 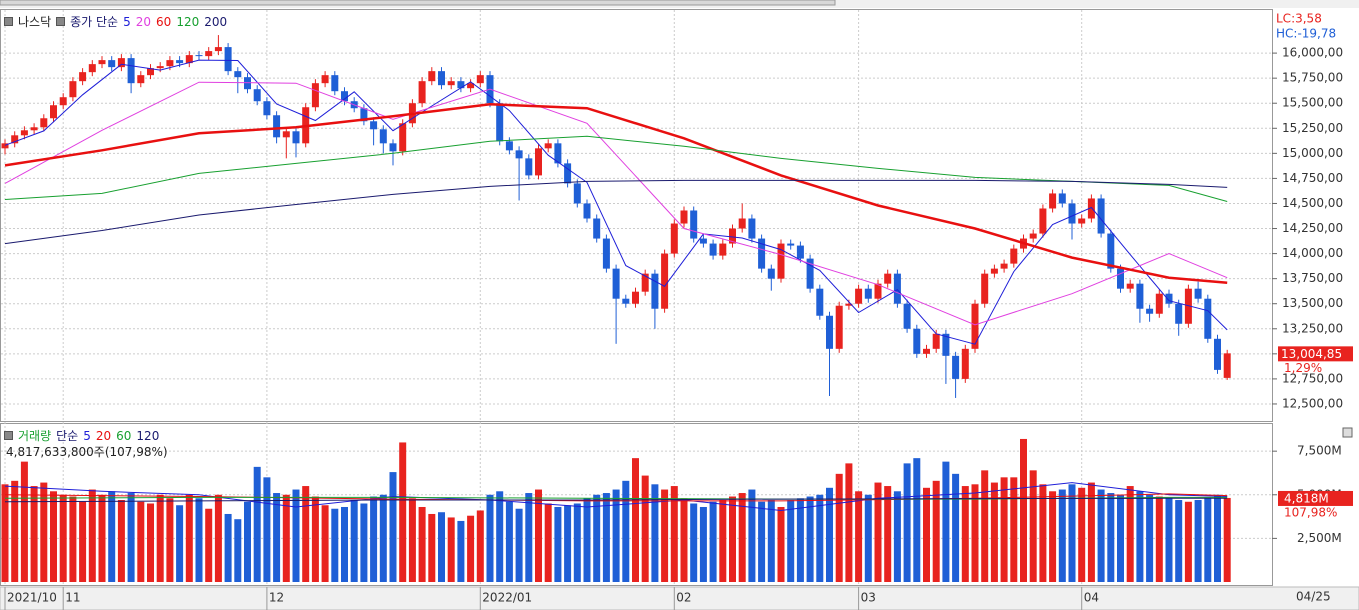 I want to click on legend-ma-label: 단순, so click(x=67, y=436).